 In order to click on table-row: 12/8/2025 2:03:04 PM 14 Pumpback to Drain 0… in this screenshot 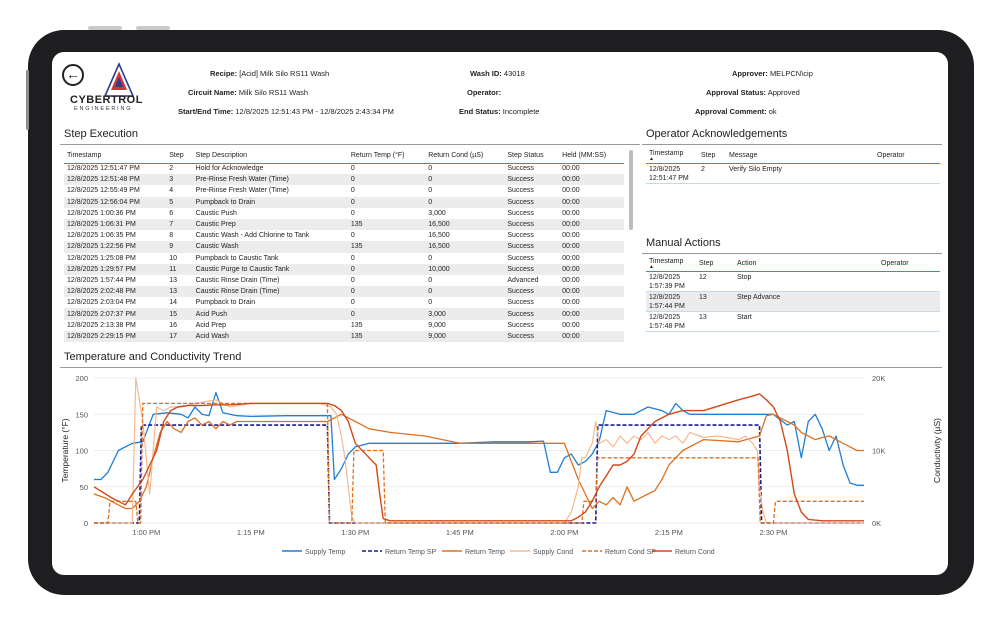, I will do `click(344, 302)`.